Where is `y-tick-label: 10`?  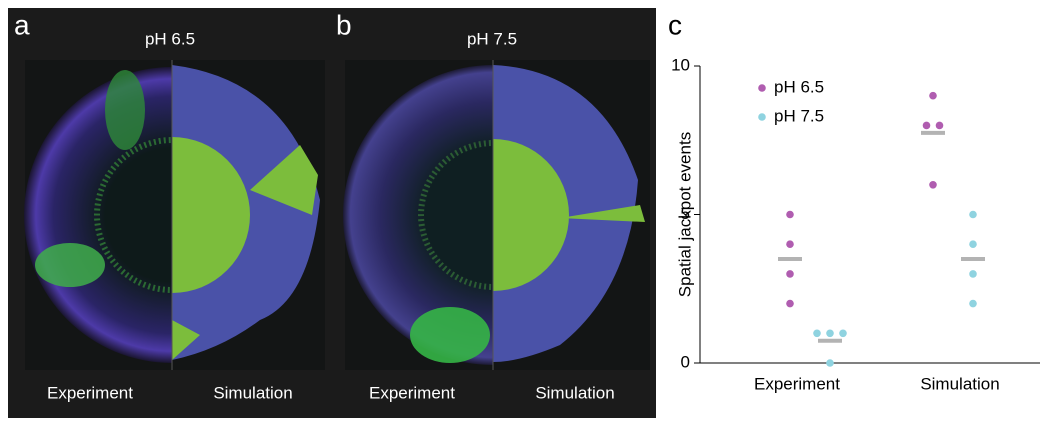
y-tick-label: 10 is located at coordinates (680, 64).